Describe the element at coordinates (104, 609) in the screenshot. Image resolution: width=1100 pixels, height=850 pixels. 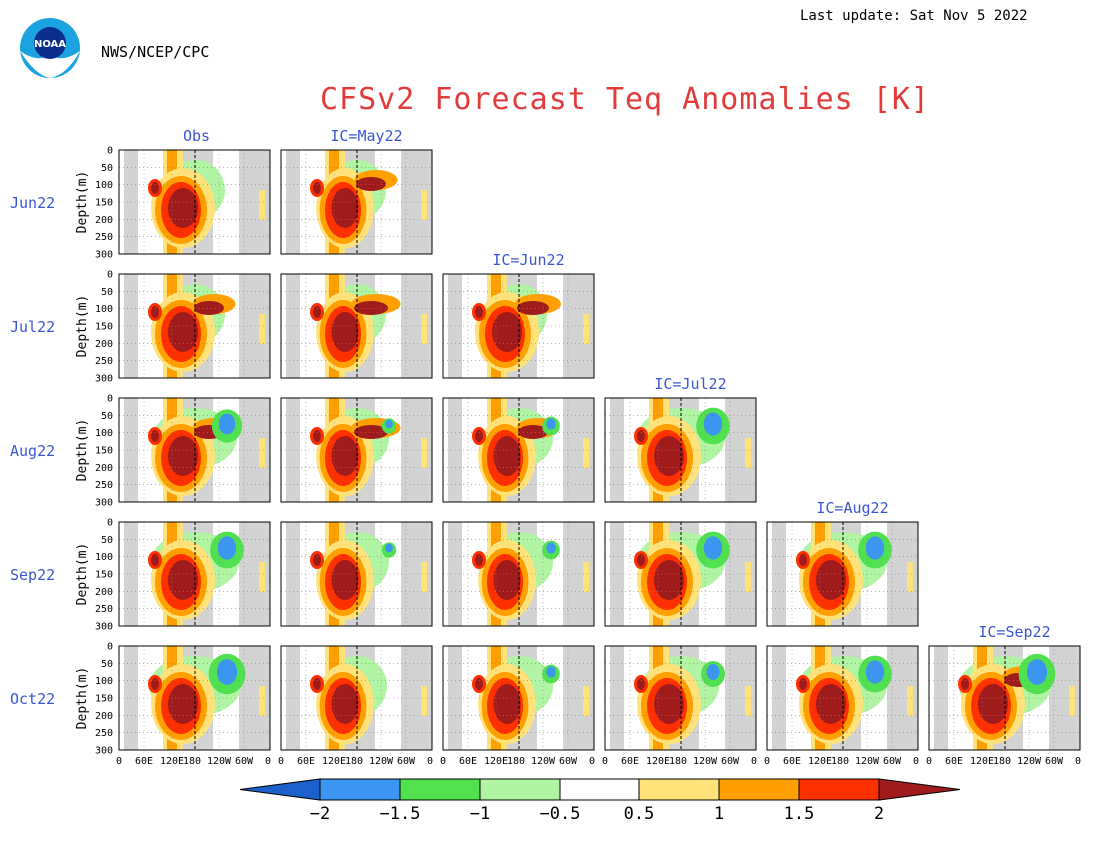
I see `y-tick-label: 250` at that location.